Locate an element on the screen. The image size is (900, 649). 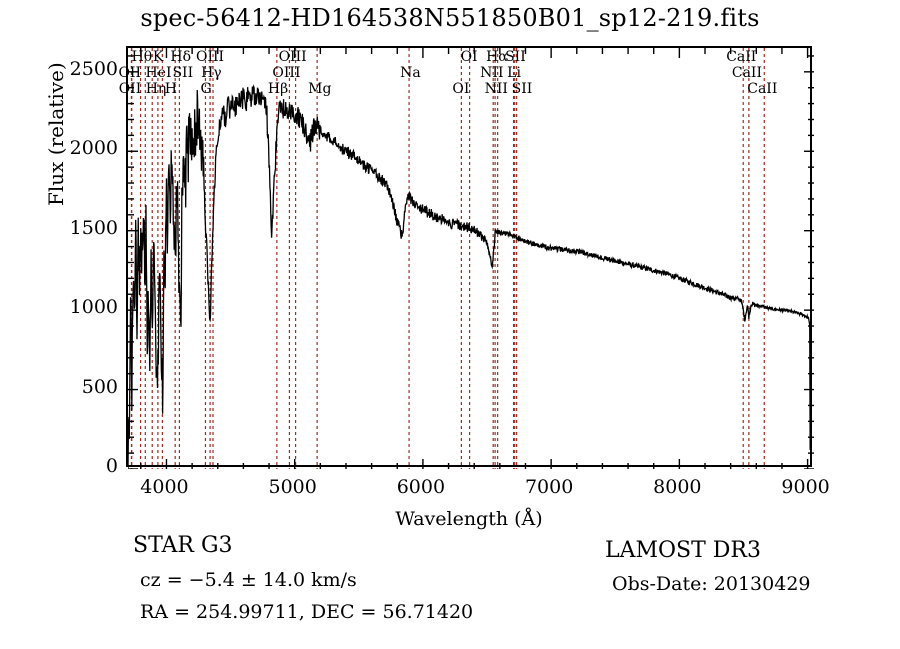
x-tick-label: 7000 is located at coordinates (549, 487).